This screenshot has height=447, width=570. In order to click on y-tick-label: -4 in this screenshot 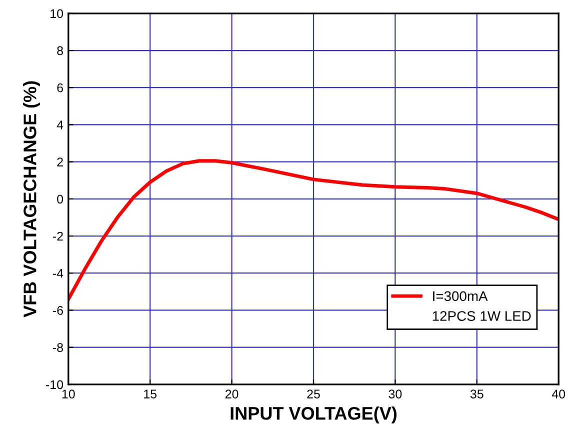, I will do `click(58, 273)`.